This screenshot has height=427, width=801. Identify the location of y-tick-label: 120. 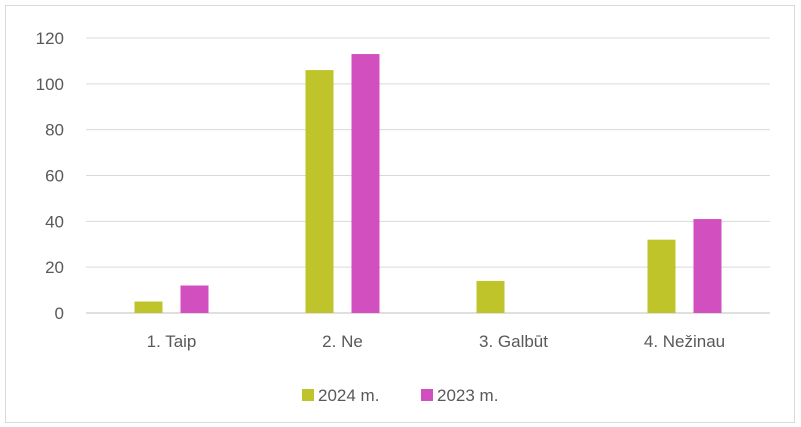
(50, 38).